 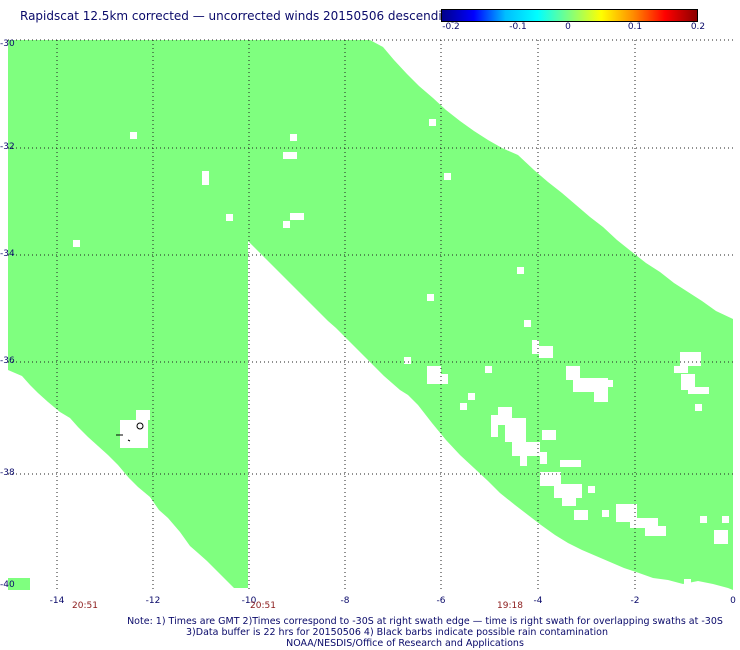 I want to click on lat-label: -34, so click(x=7, y=254).